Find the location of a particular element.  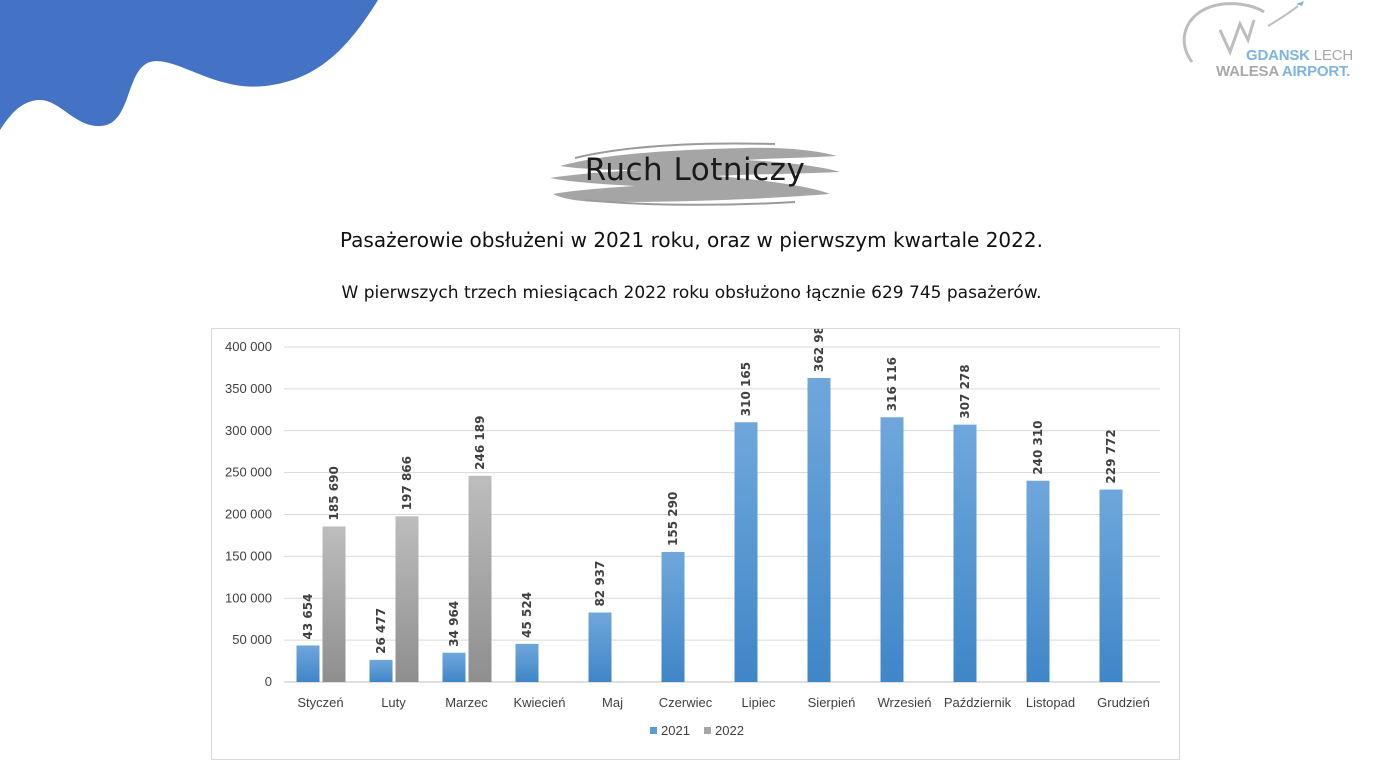

y-tick-label: 400 000 is located at coordinates (248, 346).